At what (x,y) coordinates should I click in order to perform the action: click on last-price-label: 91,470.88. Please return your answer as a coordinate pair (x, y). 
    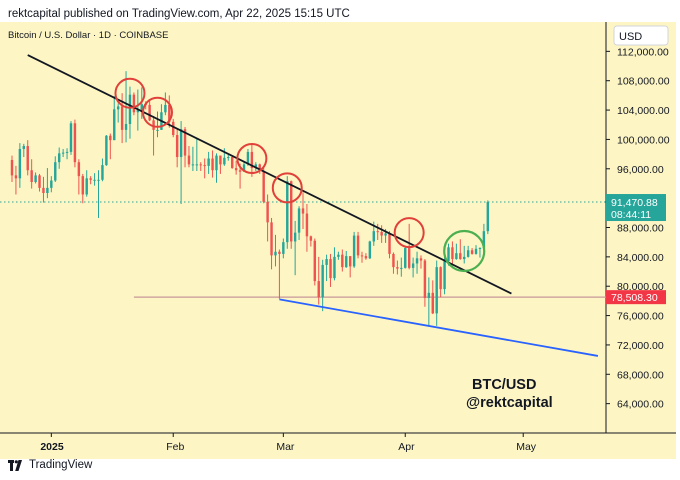
    Looking at the image, I should click on (634, 203).